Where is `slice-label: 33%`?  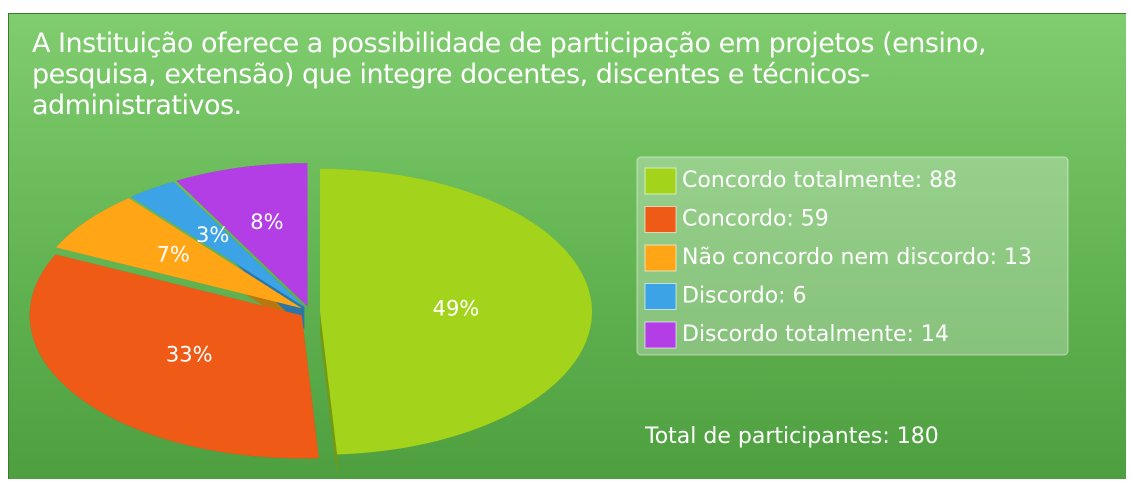
slice-label: 33% is located at coordinates (189, 355).